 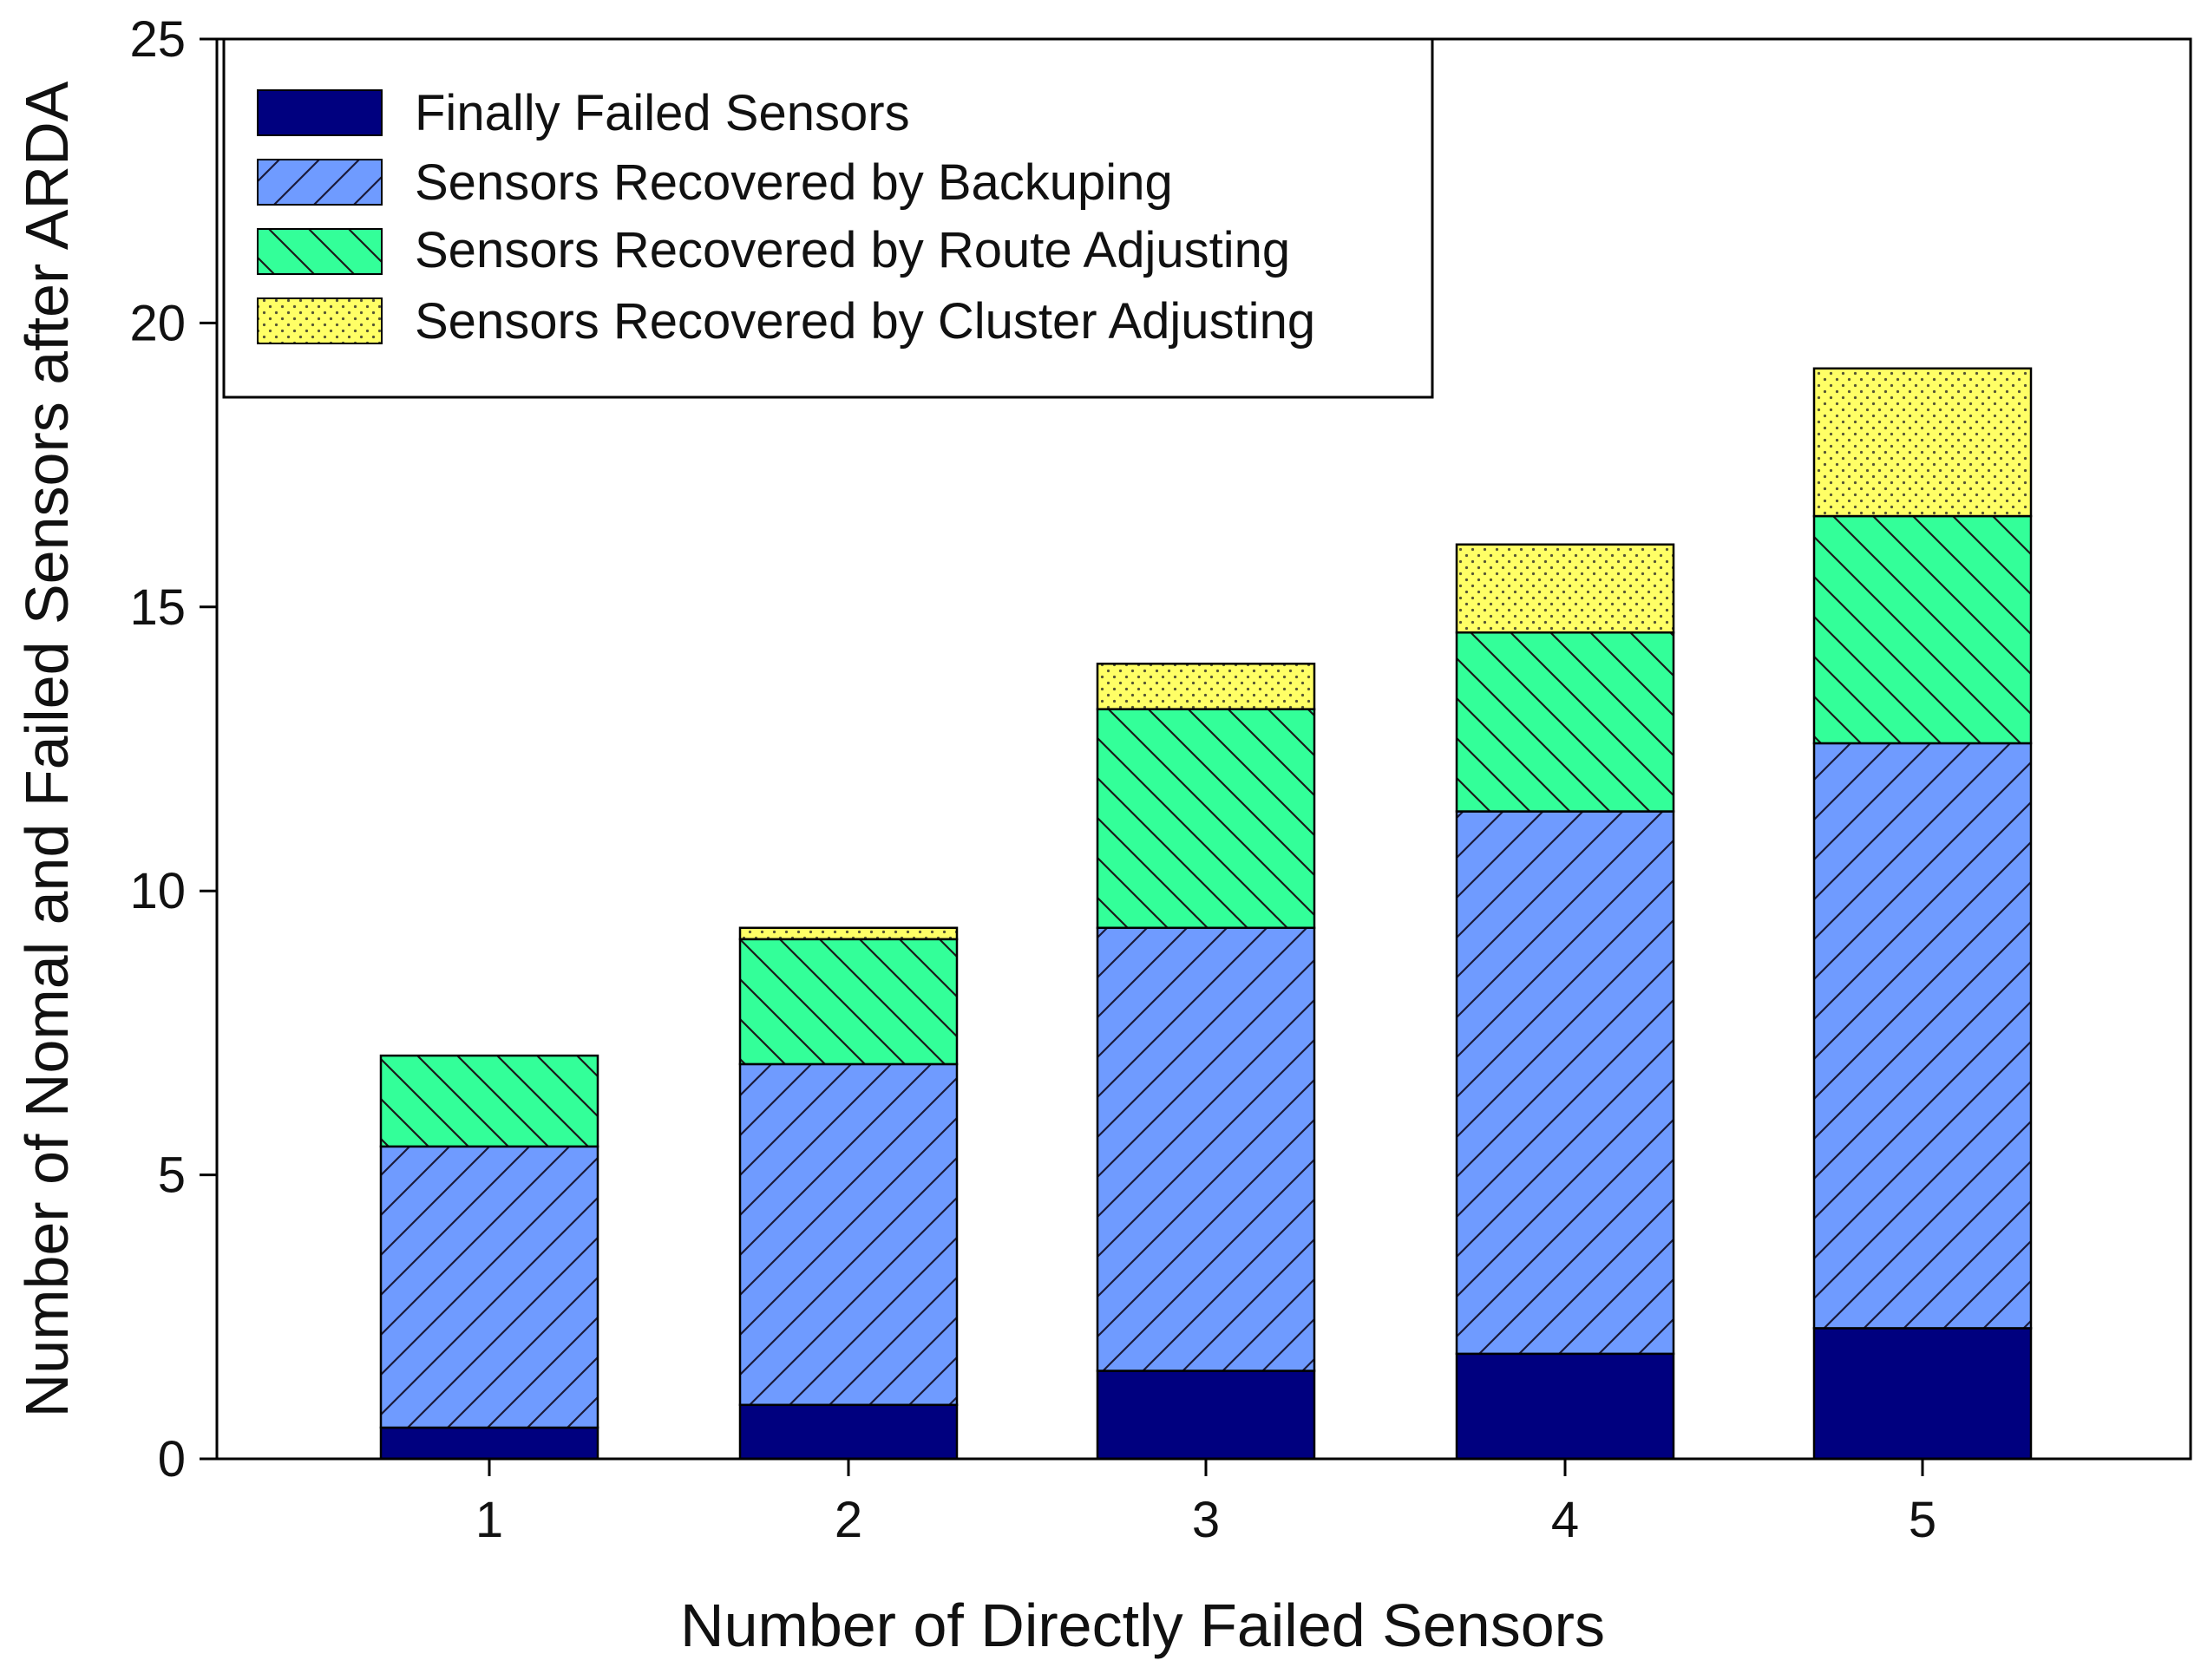 What do you see at coordinates (662, 113) in the screenshot?
I see `legend-label-finally-failed: Finally Failed Sensors` at bounding box center [662, 113].